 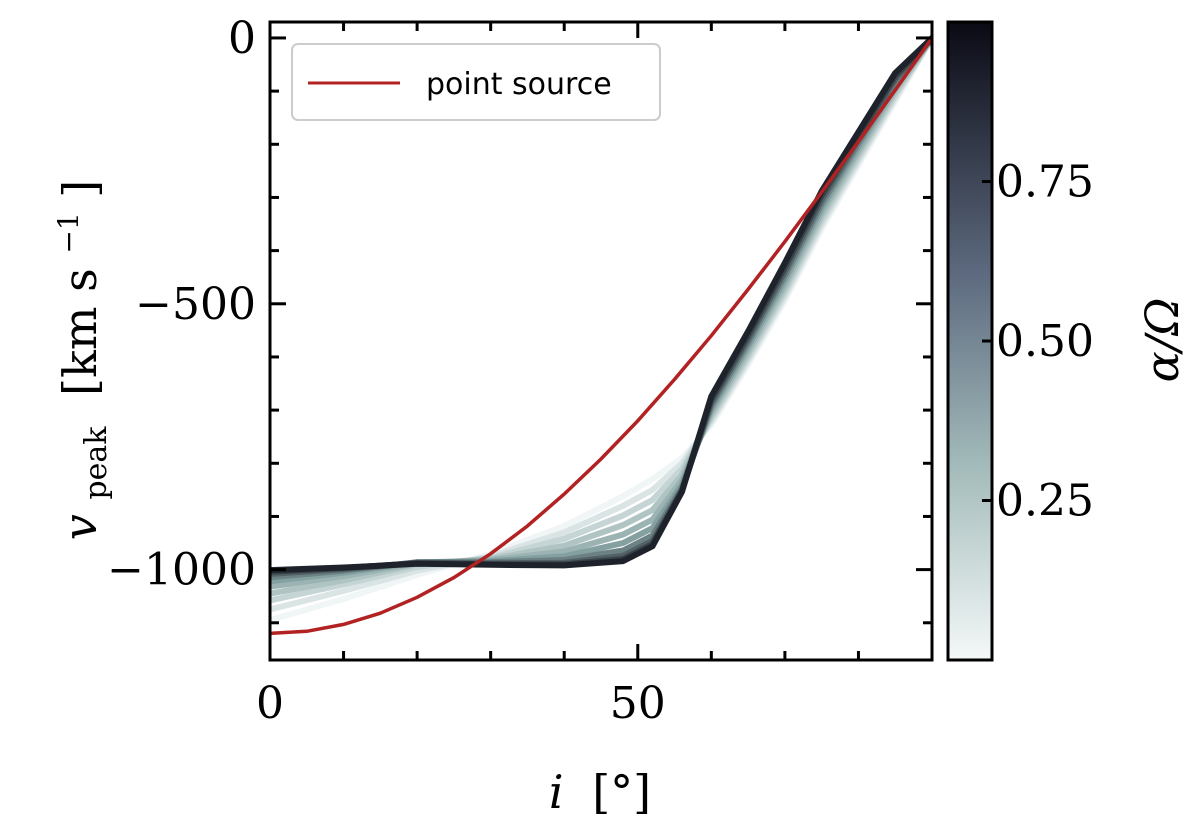 I want to click on colorbar-tick-label: 0.50, so click(x=1045, y=341).